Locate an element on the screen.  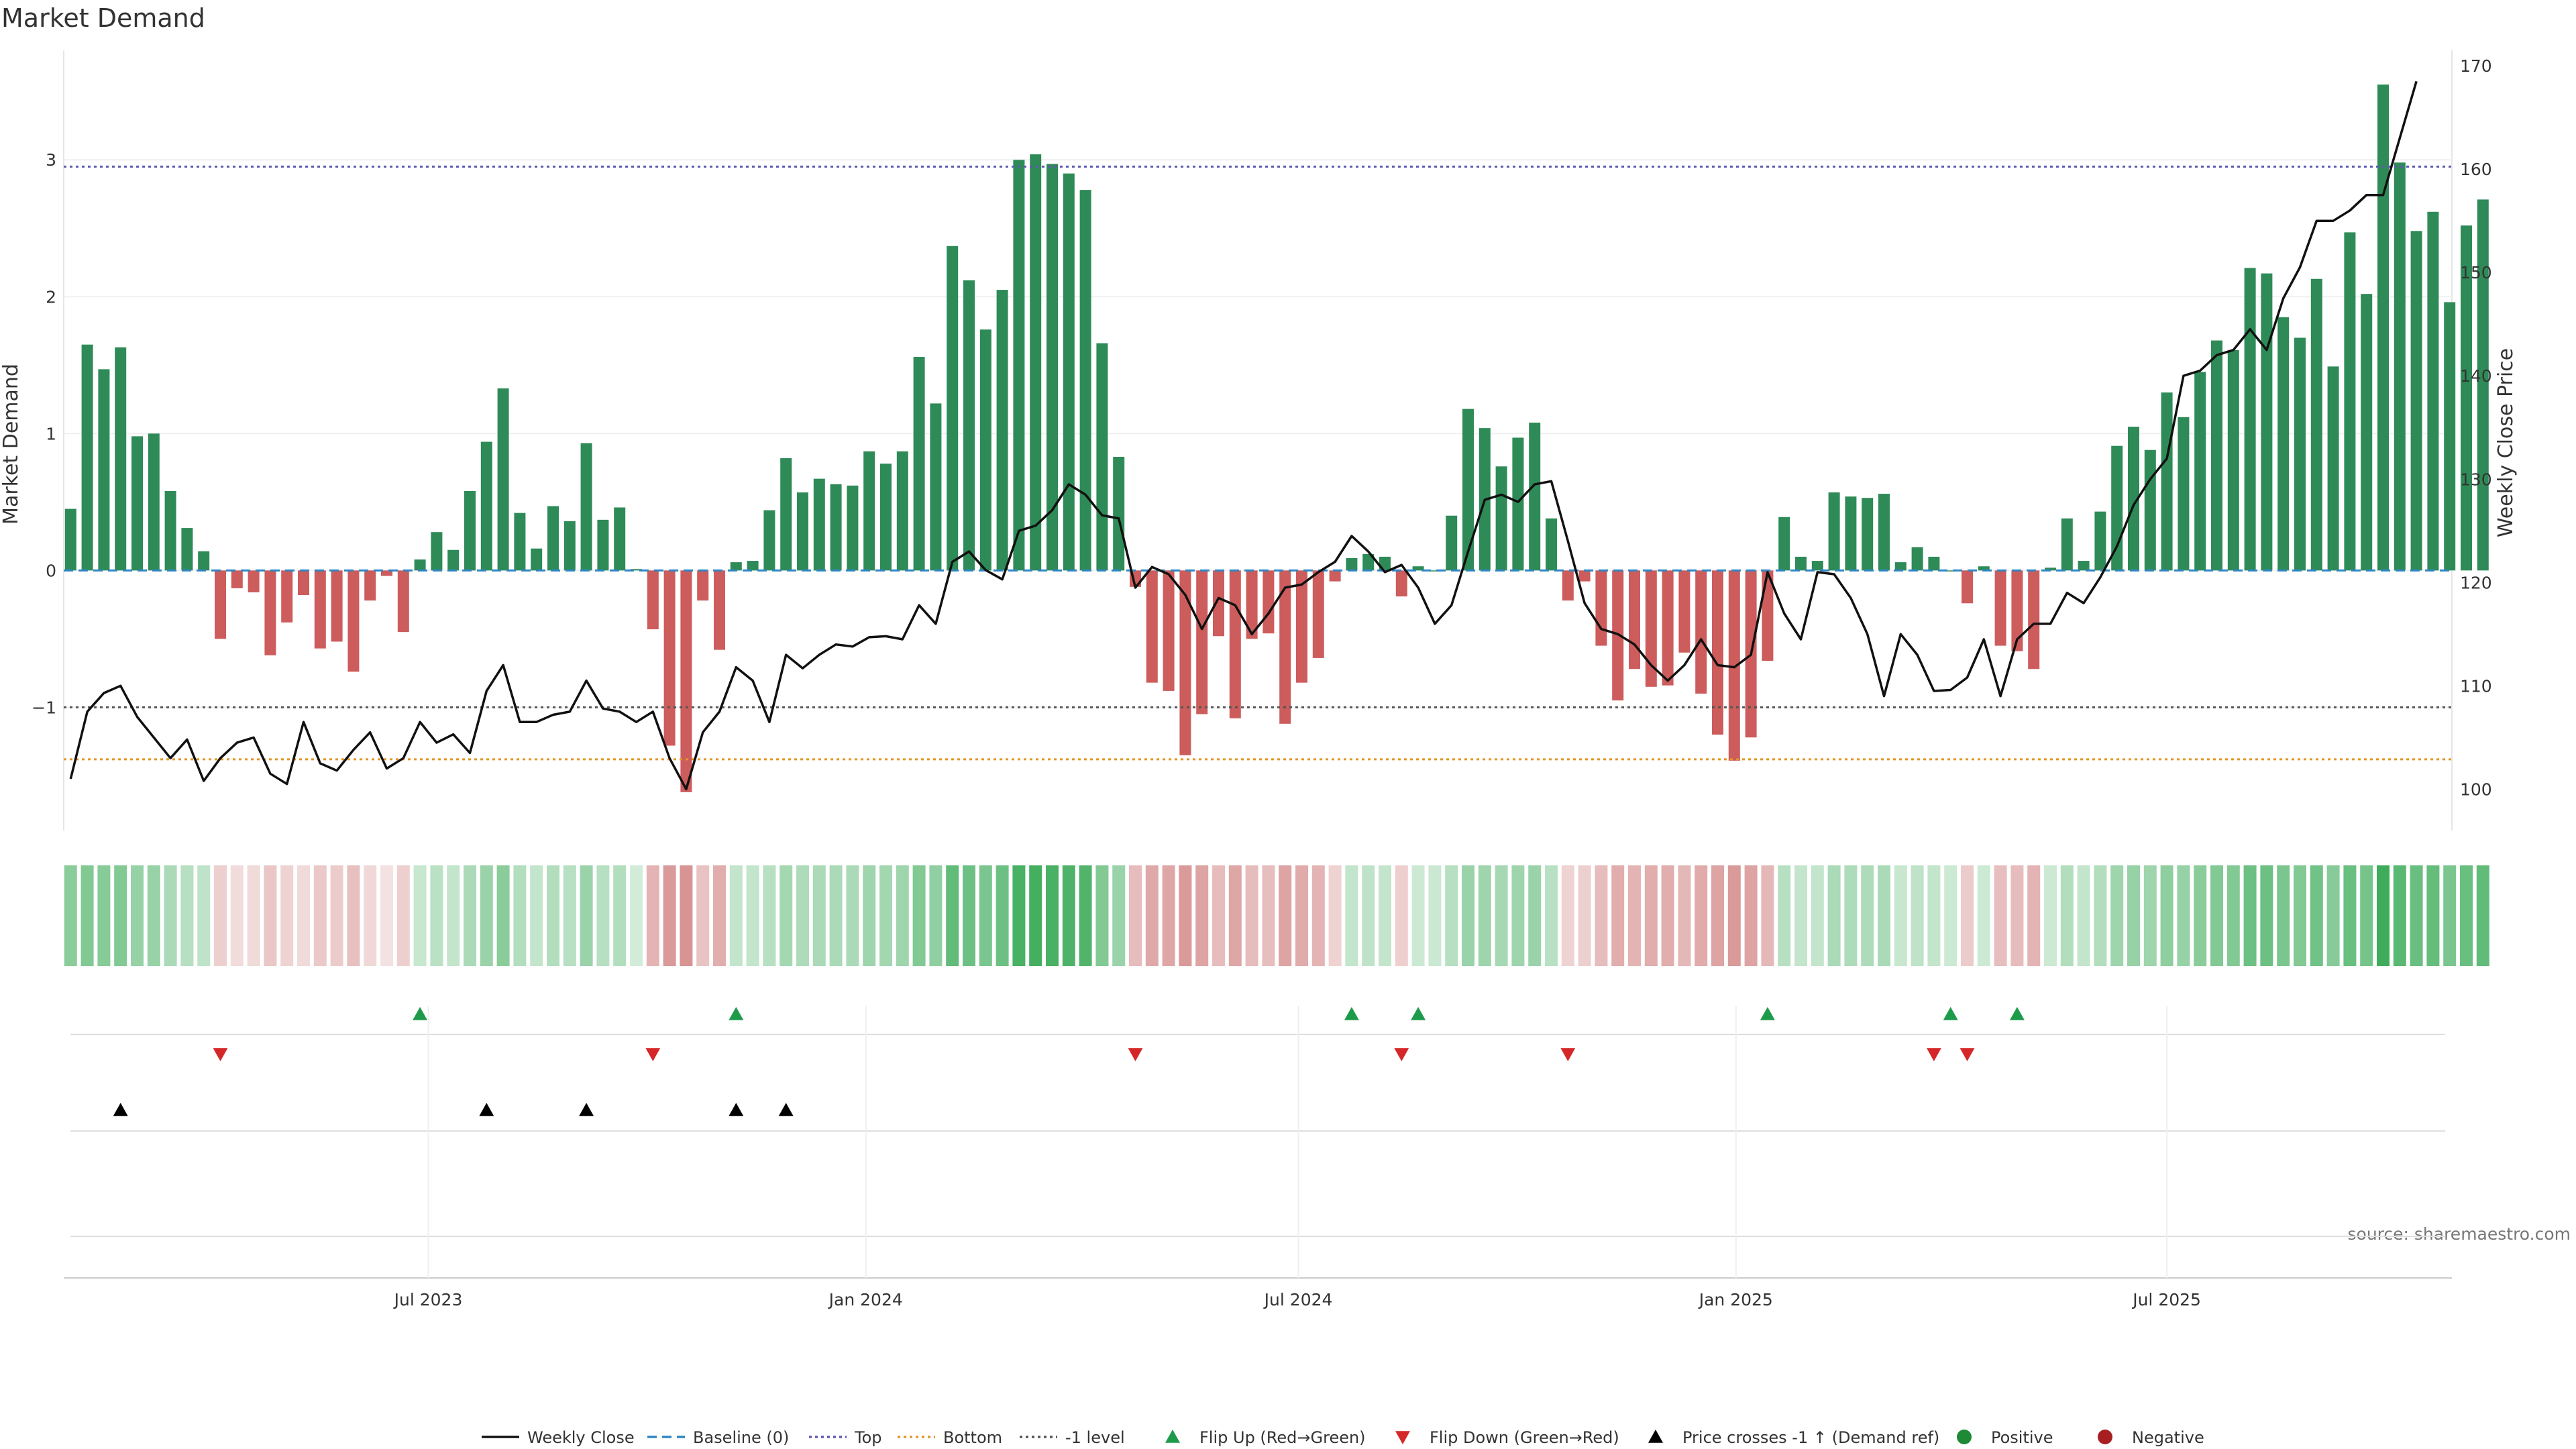
y-axis-label-left: Market Demand is located at coordinates (11, 444).